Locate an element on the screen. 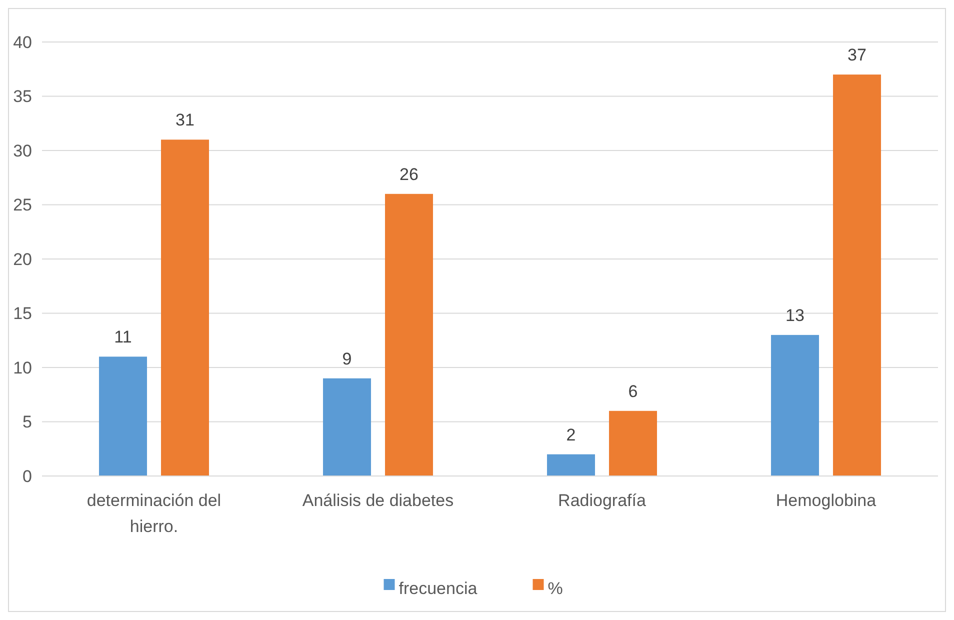 This screenshot has height=620, width=954. y-tick-label: 25 is located at coordinates (22, 205).